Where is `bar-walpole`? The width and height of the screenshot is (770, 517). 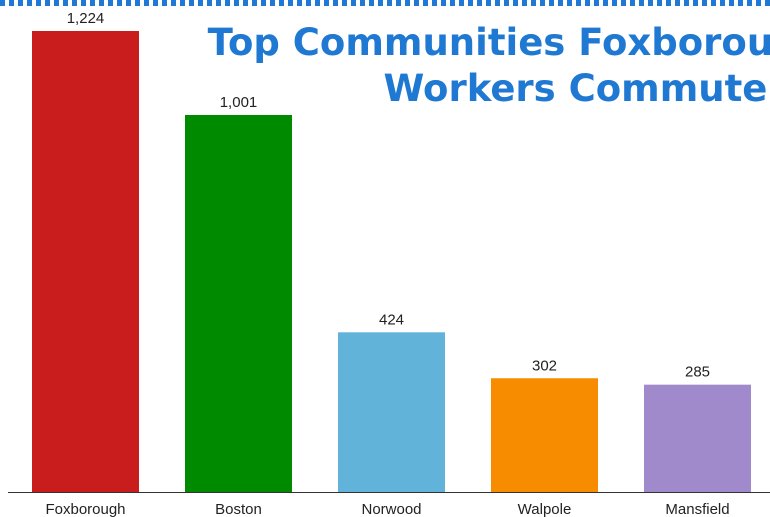
bar-walpole is located at coordinates (544, 435).